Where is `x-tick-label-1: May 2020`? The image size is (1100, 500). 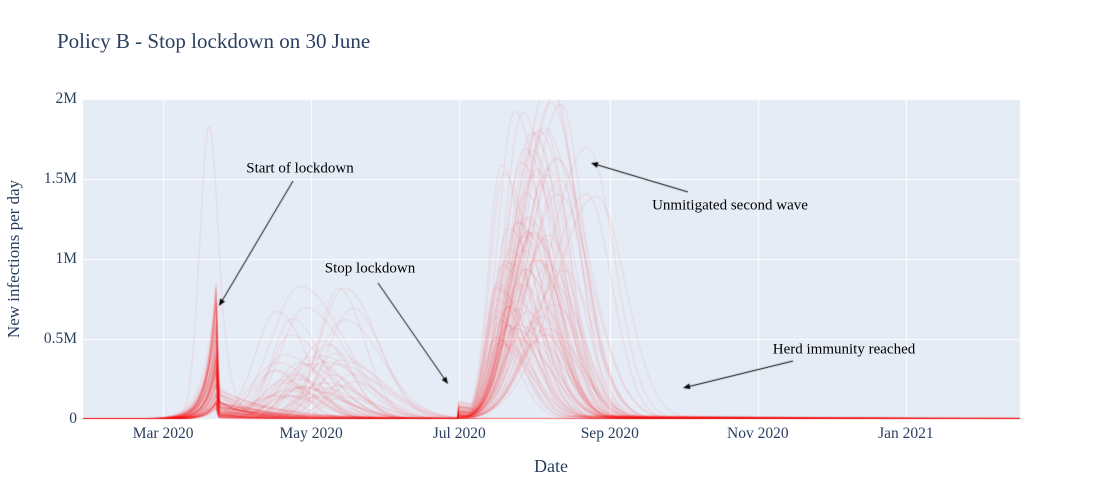 x-tick-label-1: May 2020 is located at coordinates (311, 433).